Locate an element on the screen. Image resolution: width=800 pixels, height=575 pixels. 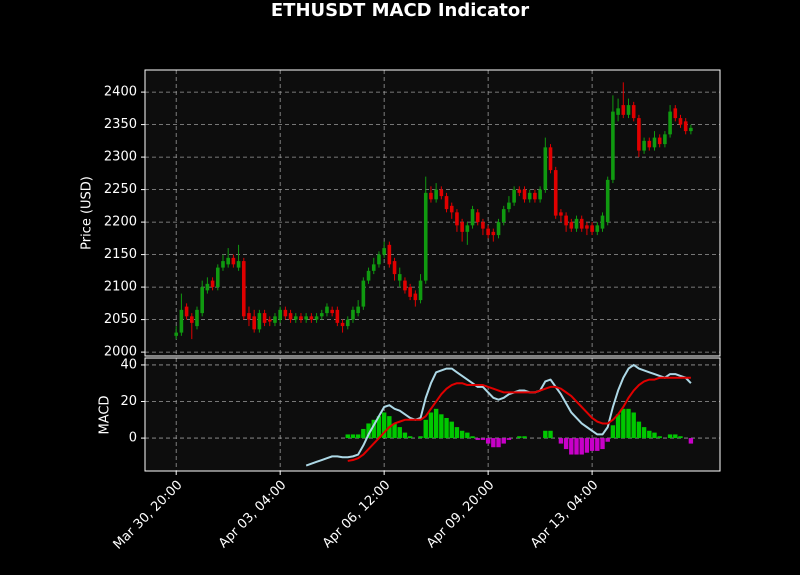
y-tick-label: 20 is located at coordinates (128, 401).